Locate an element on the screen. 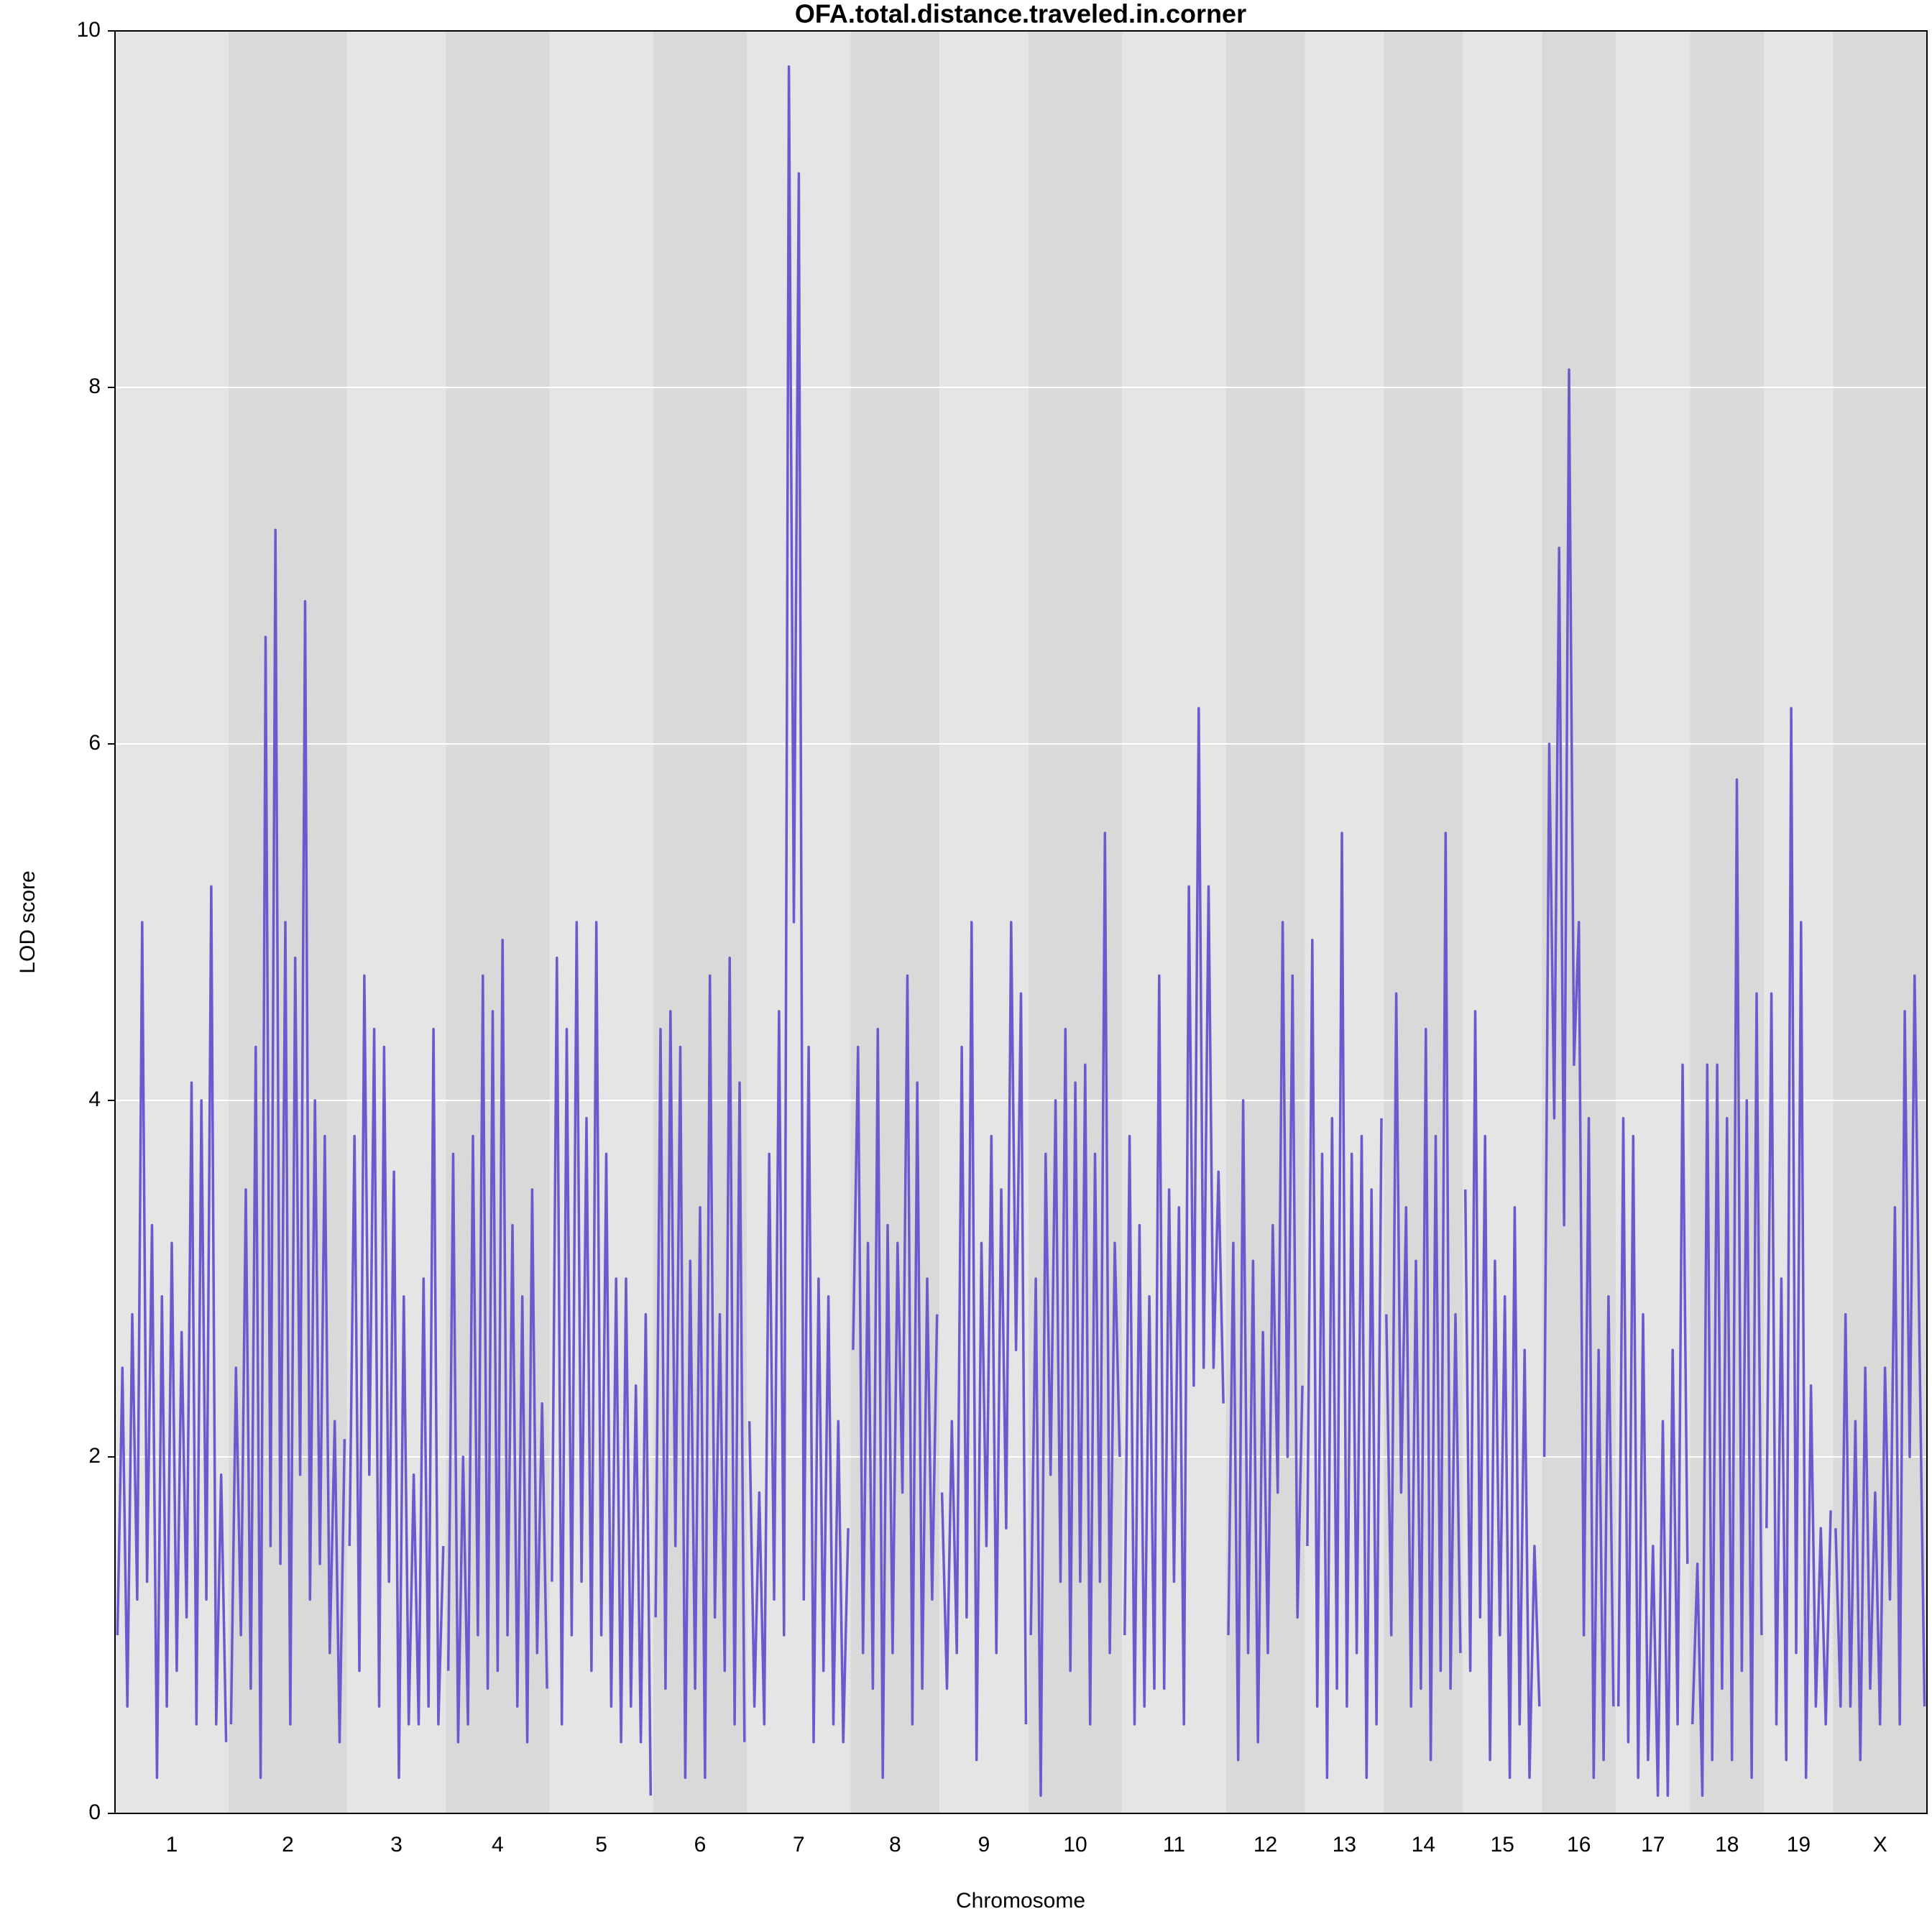  x-tick-label: 15 is located at coordinates (1502, 1845).